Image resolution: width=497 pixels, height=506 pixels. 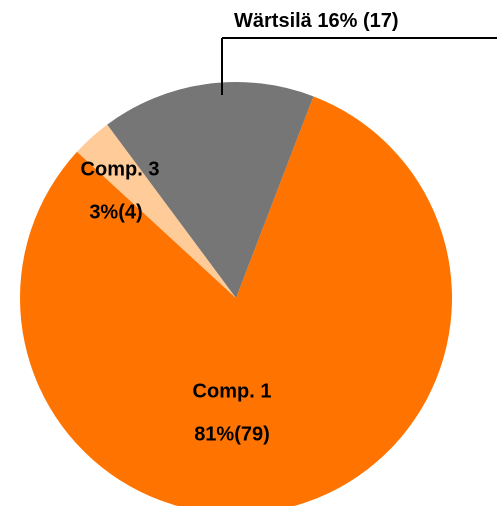 I want to click on value-label: 81%(79), so click(x=232, y=434).